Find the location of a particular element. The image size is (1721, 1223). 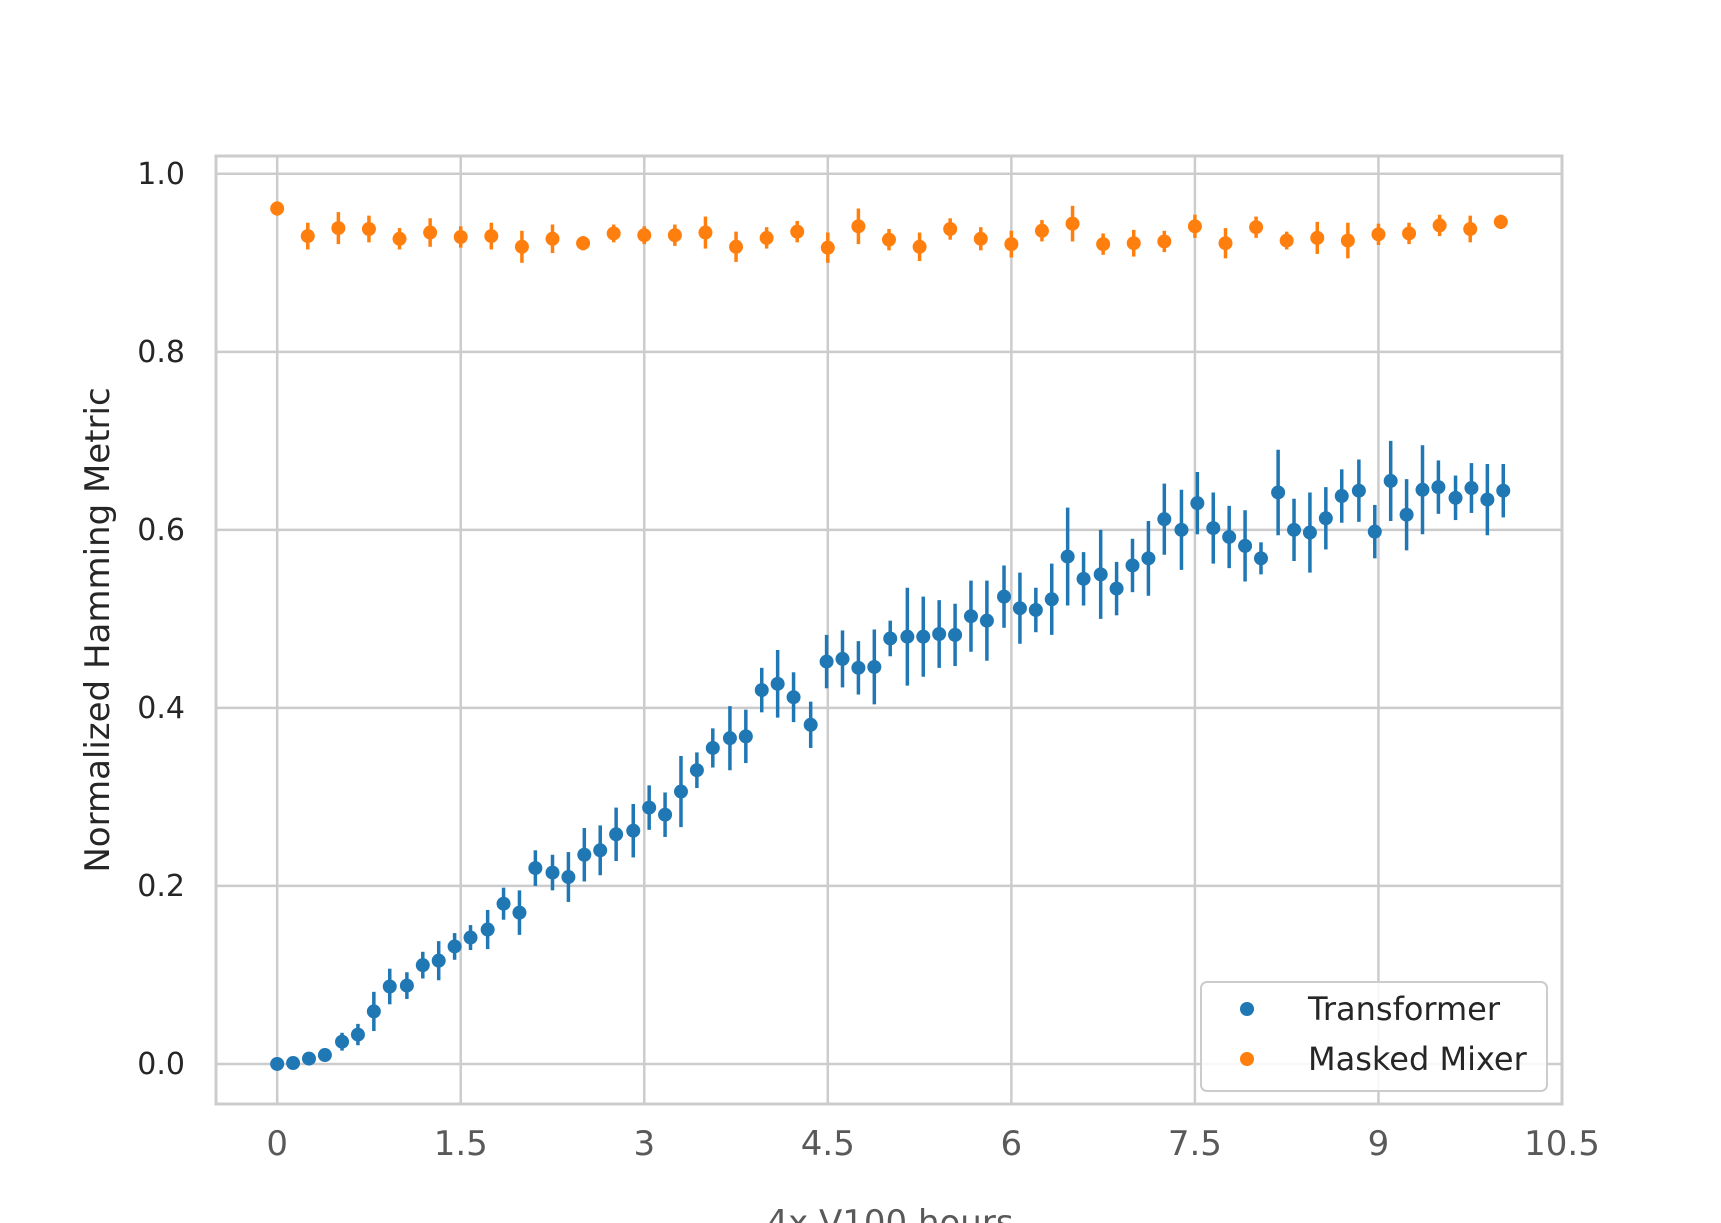

legend-label-transformer: Transformer is located at coordinates (1404, 1009).